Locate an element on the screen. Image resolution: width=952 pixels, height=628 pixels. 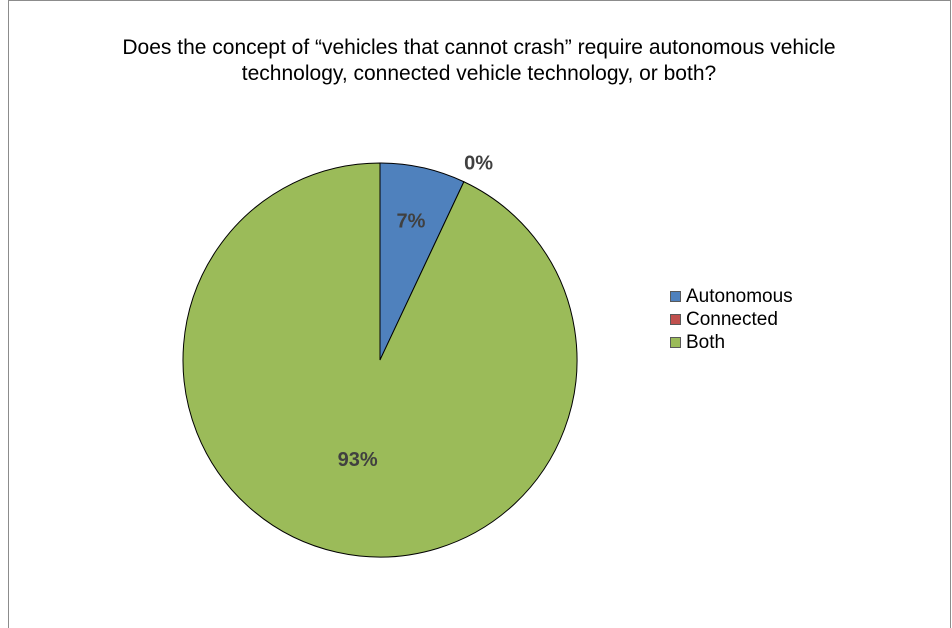
data-label-connected: 0% is located at coordinates (478, 163).